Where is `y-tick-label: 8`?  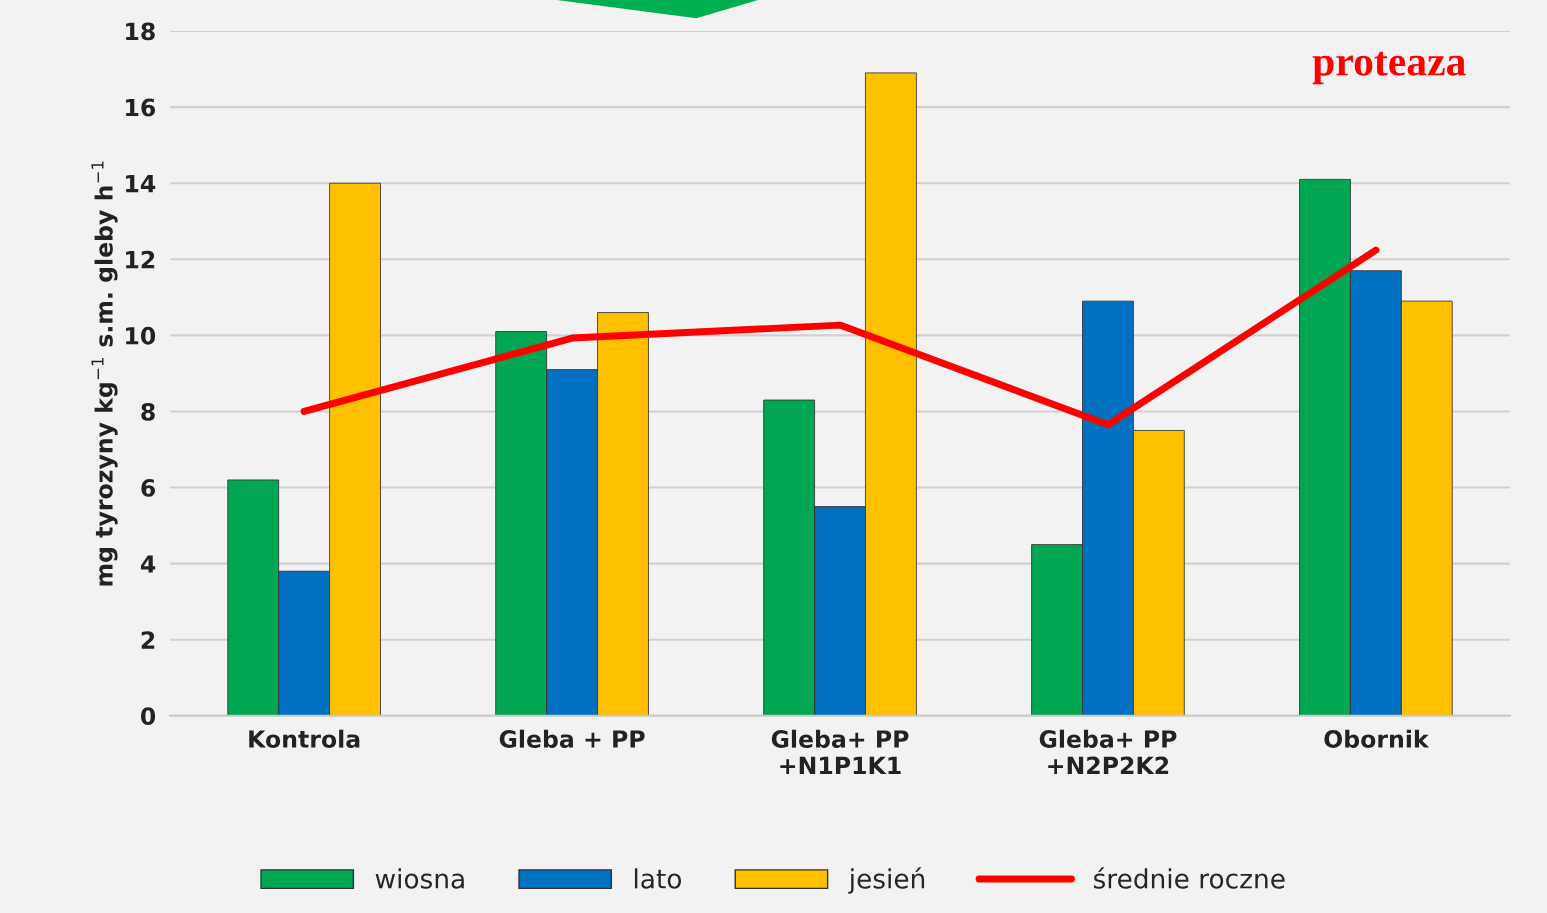 y-tick-label: 8 is located at coordinates (148, 411).